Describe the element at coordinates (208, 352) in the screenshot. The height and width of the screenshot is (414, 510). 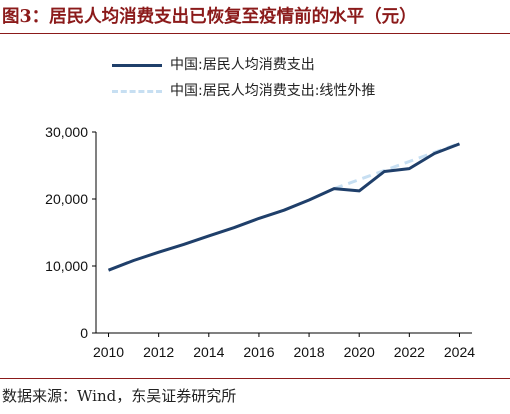
I see `x-tick-label: 2014` at that location.